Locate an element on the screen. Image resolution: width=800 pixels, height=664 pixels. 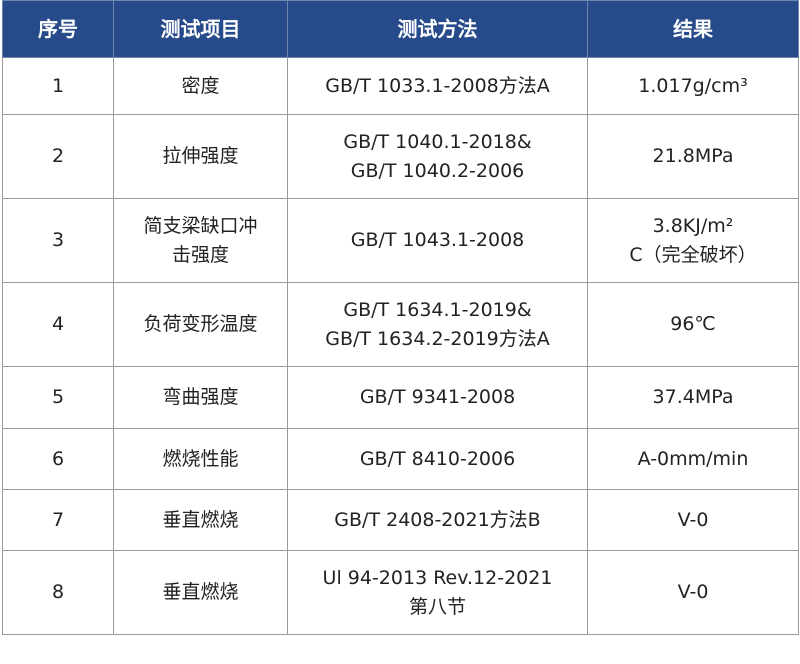
cell-item: 拉伸强度 is located at coordinates (200, 156).